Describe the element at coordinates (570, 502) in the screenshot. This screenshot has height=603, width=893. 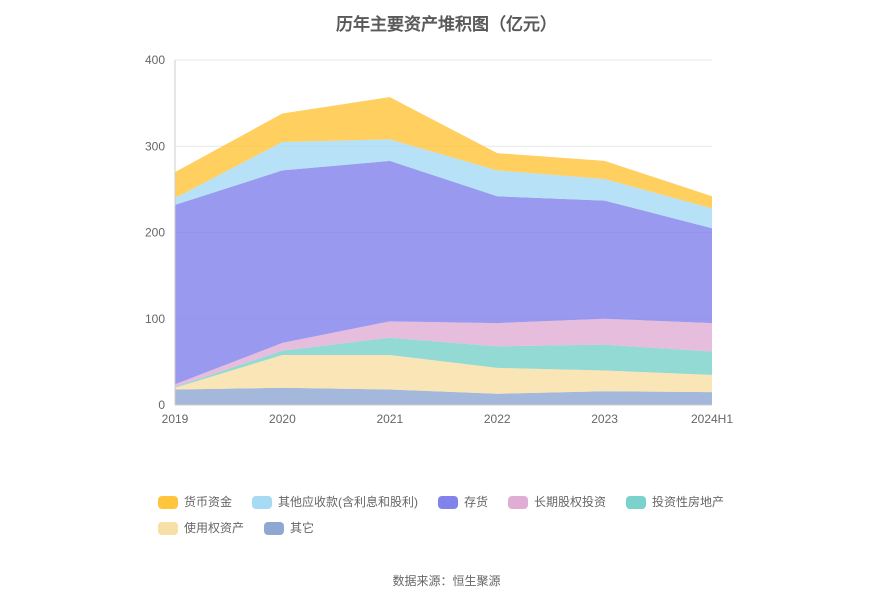
I see `legend-label: 长期股权投资` at that location.